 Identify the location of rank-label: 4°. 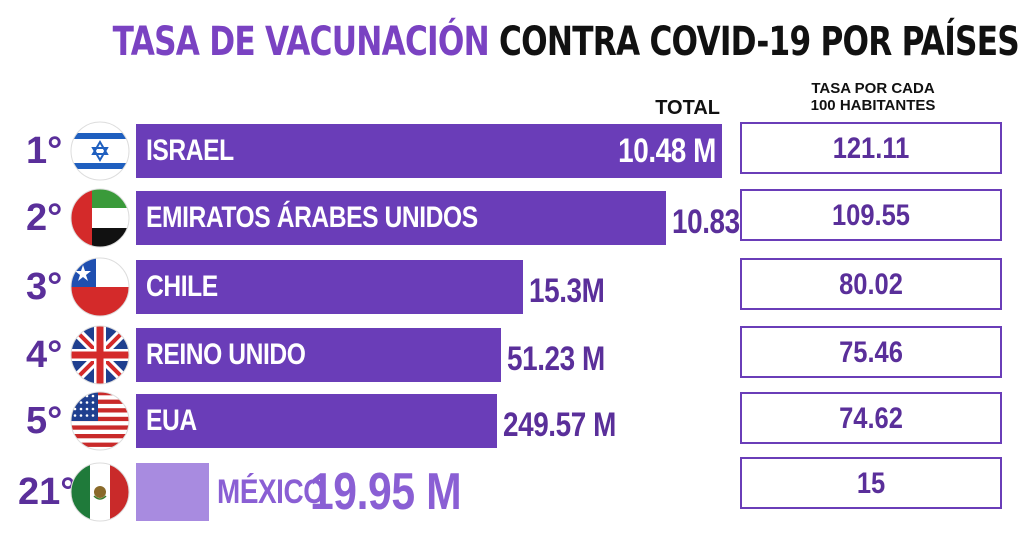
(44, 355).